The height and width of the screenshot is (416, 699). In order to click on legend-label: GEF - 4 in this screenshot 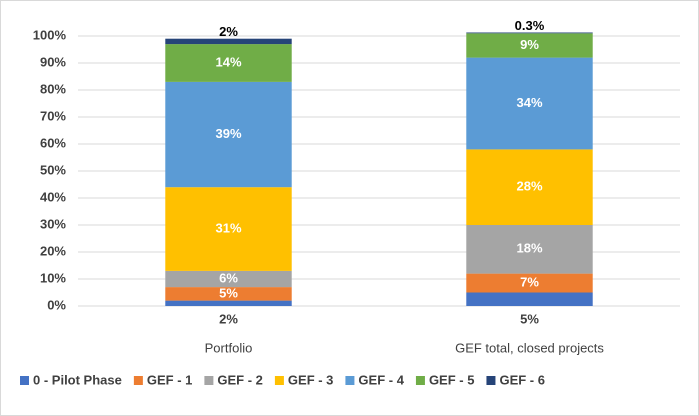, I will do `click(381, 379)`.